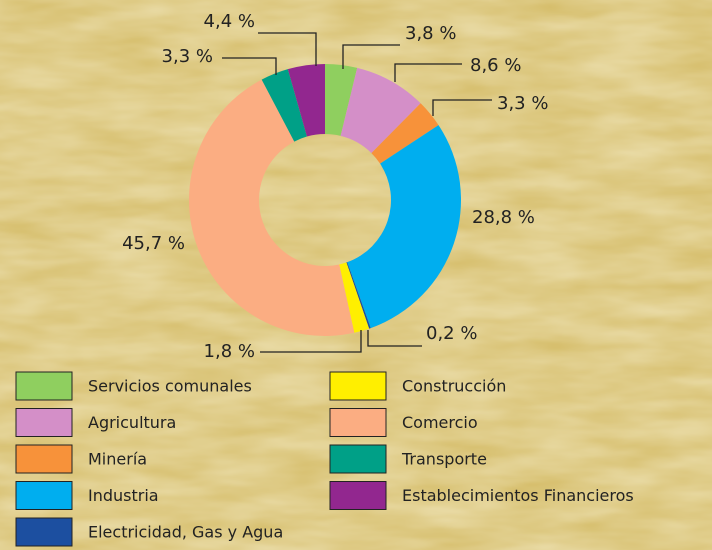 The height and width of the screenshot is (550, 712). Describe the element at coordinates (117, 459) in the screenshot. I see `legend-label: Minería` at that location.